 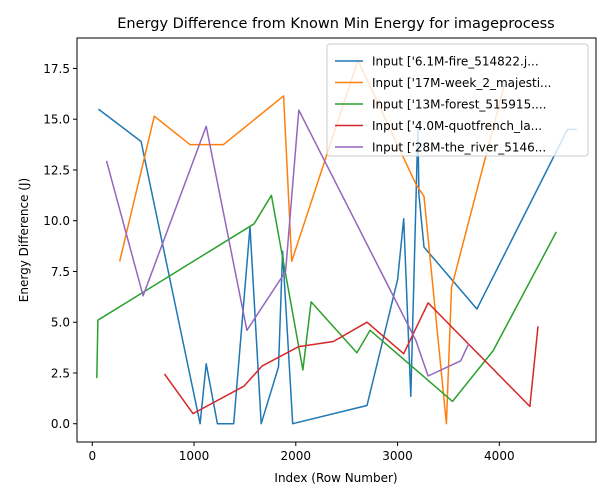 I want to click on legend-box, so click(x=457, y=100).